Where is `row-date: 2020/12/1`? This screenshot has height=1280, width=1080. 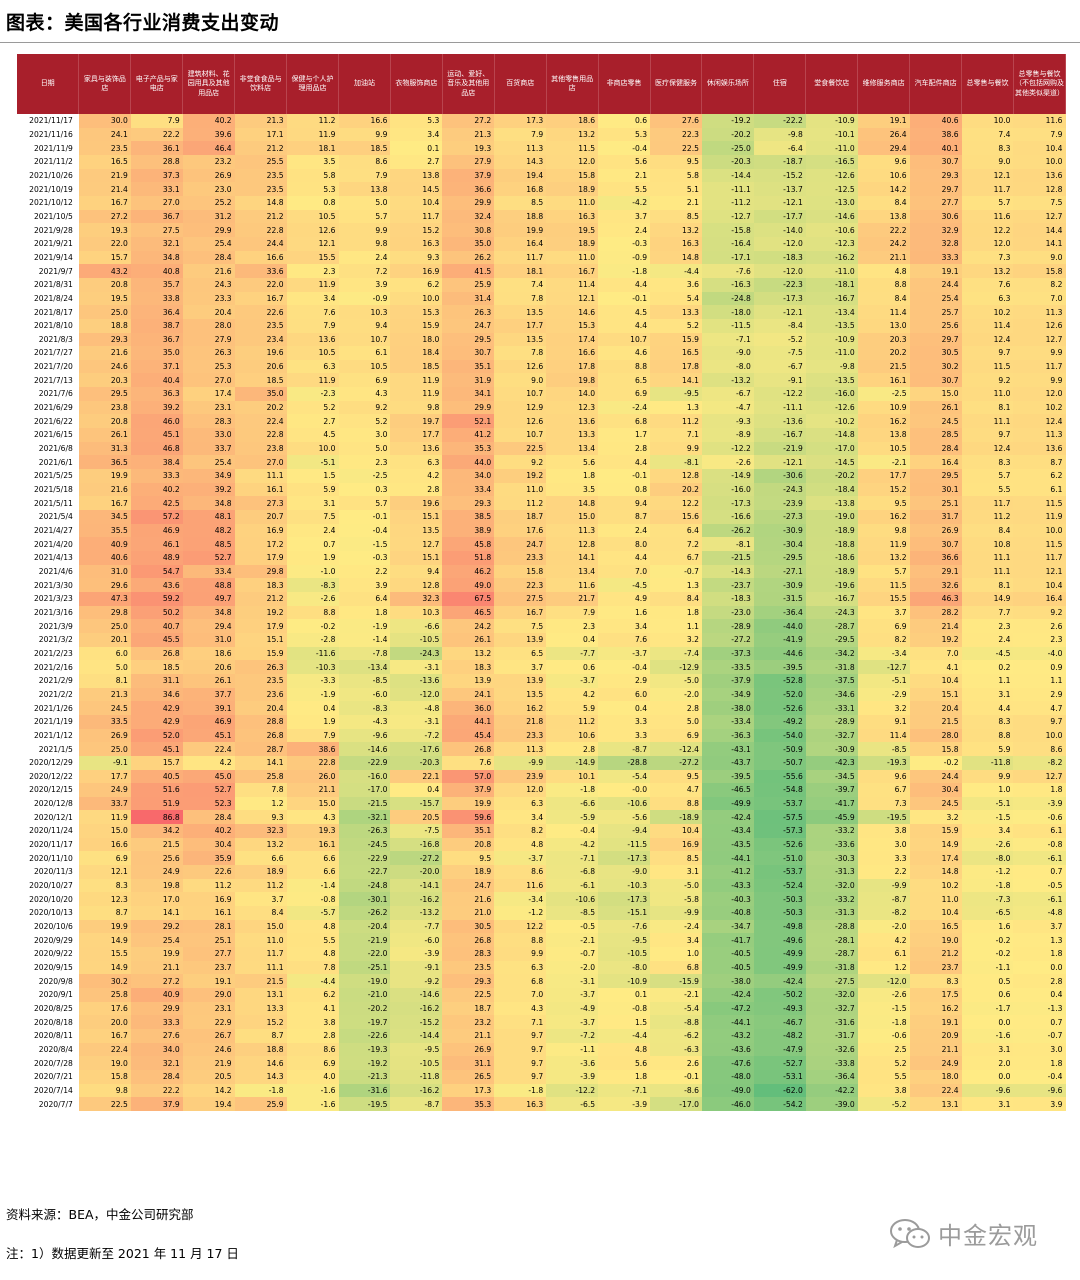 row-date: 2020/12/1 is located at coordinates (48, 817).